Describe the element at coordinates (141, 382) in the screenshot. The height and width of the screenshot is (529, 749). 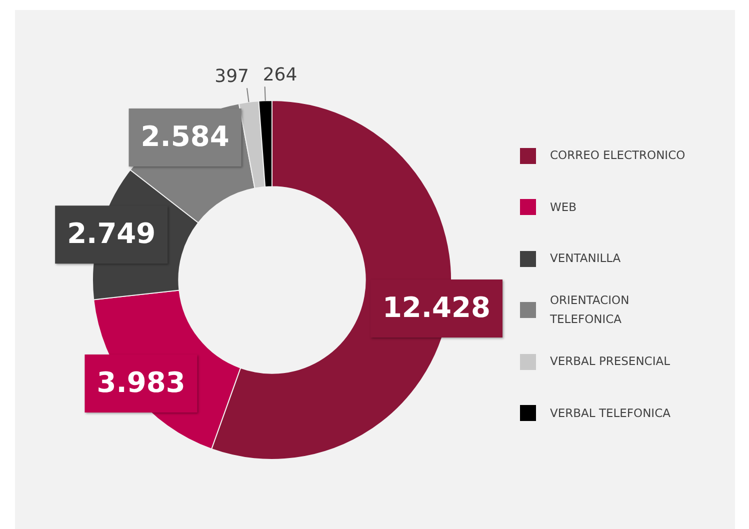
I see `data-label: 3.983` at that location.